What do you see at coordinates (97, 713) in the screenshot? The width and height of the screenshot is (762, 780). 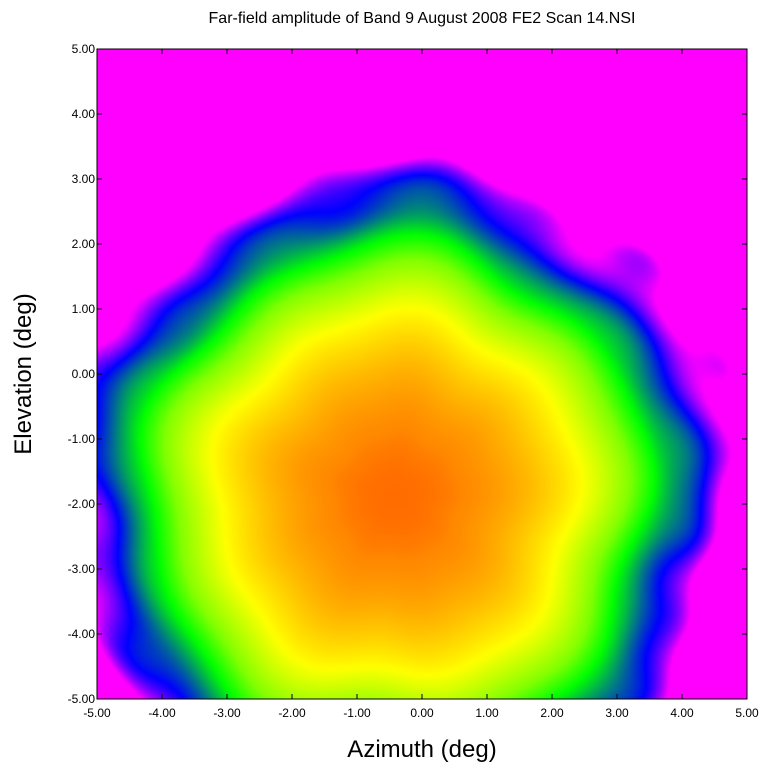 I see `x-tick-label: -5.00` at bounding box center [97, 713].